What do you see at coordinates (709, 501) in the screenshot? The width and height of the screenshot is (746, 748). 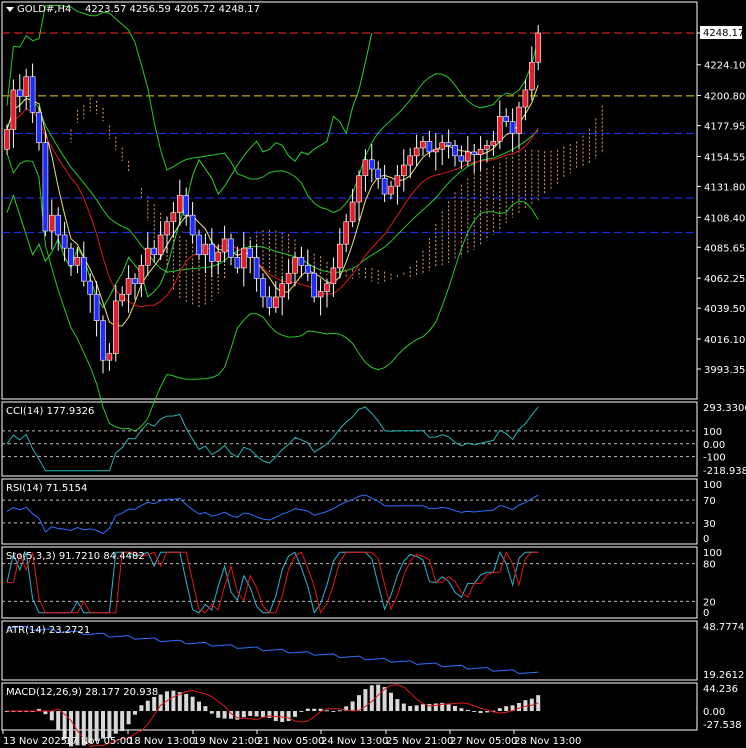 I see `indicator-scale-label: 70` at bounding box center [709, 501].